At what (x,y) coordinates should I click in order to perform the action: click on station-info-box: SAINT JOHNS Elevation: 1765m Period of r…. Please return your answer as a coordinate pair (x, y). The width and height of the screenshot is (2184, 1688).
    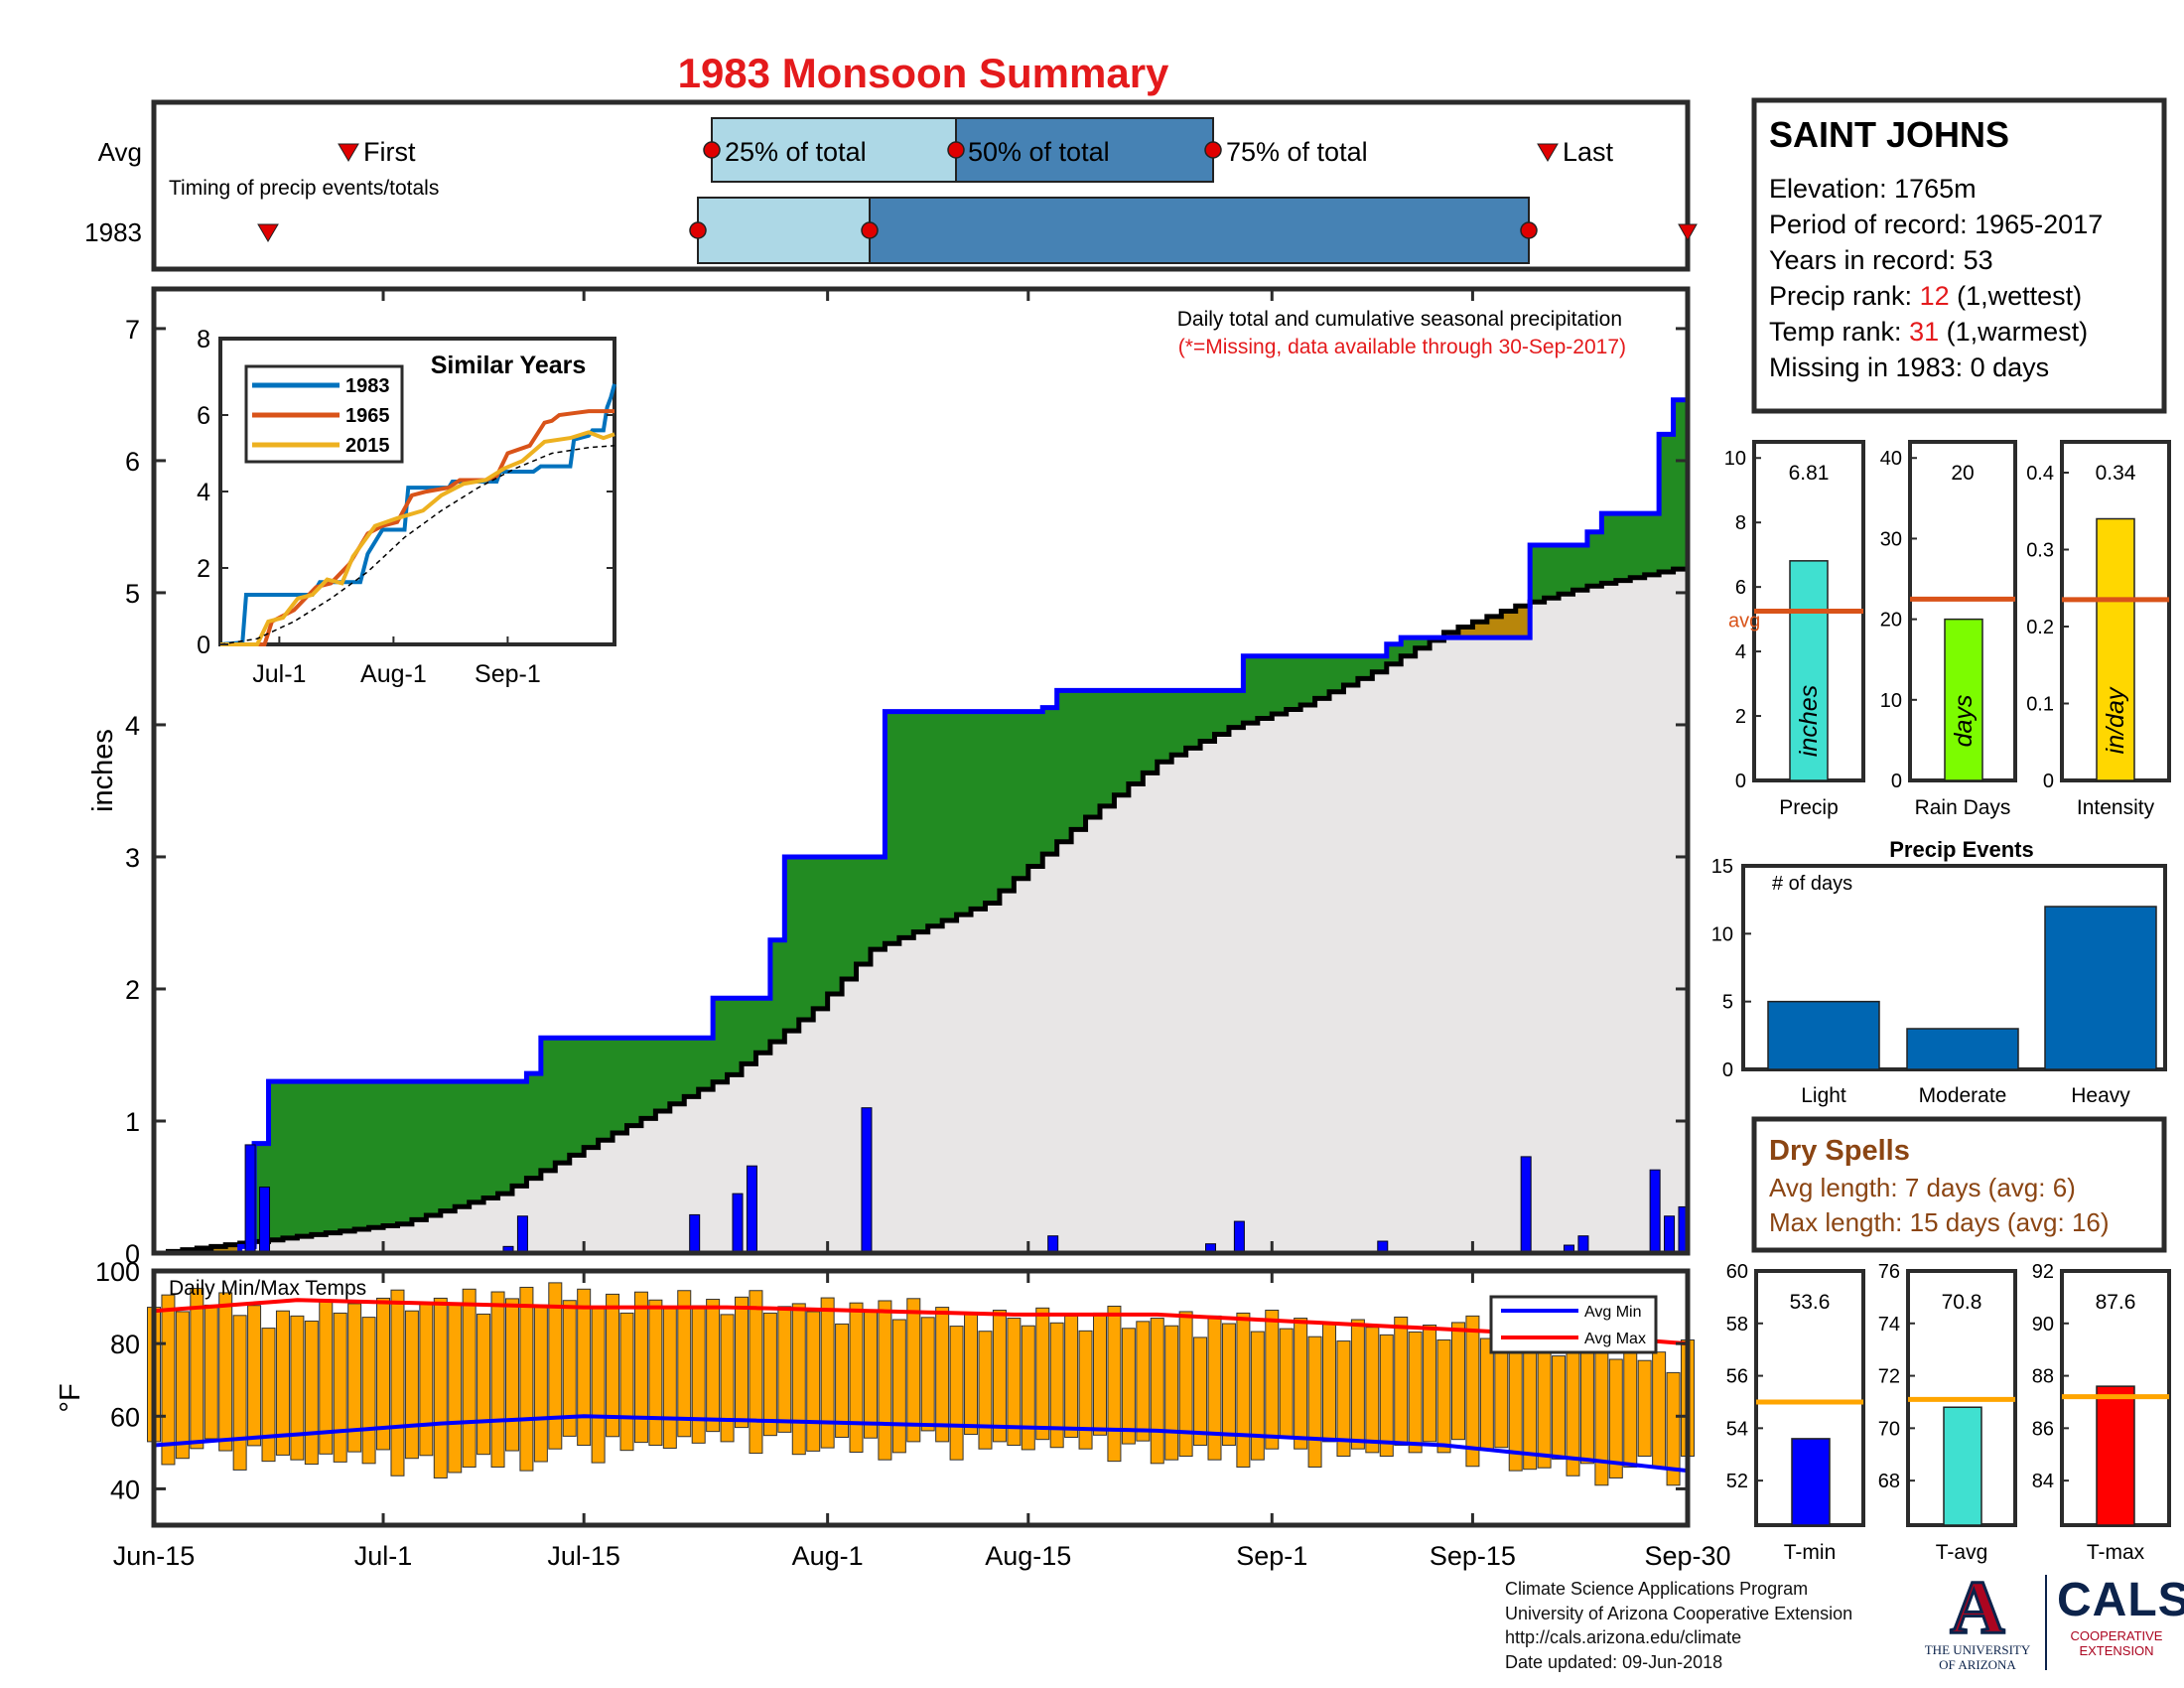
    Looking at the image, I should click on (1959, 255).